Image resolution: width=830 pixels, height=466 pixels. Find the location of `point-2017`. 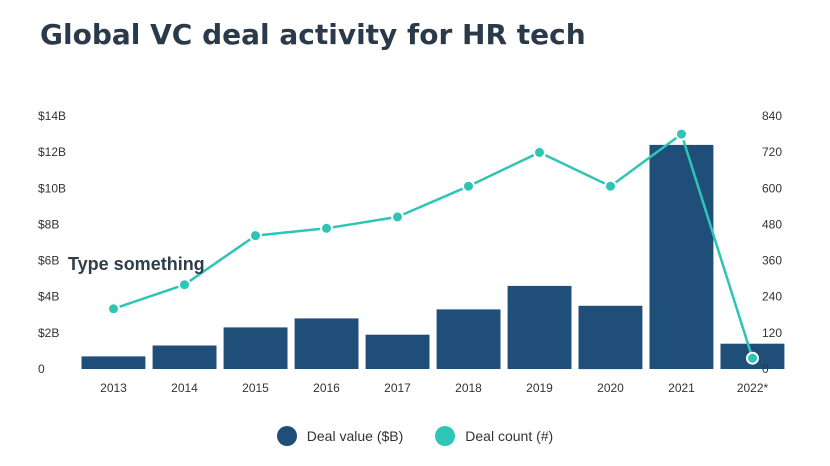

point-2017 is located at coordinates (397, 217).